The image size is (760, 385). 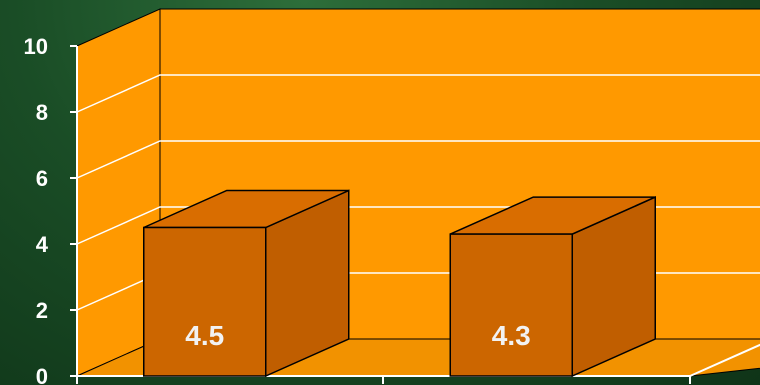 What do you see at coordinates (42, 310) in the screenshot?
I see `y-tick-label: 2` at bounding box center [42, 310].